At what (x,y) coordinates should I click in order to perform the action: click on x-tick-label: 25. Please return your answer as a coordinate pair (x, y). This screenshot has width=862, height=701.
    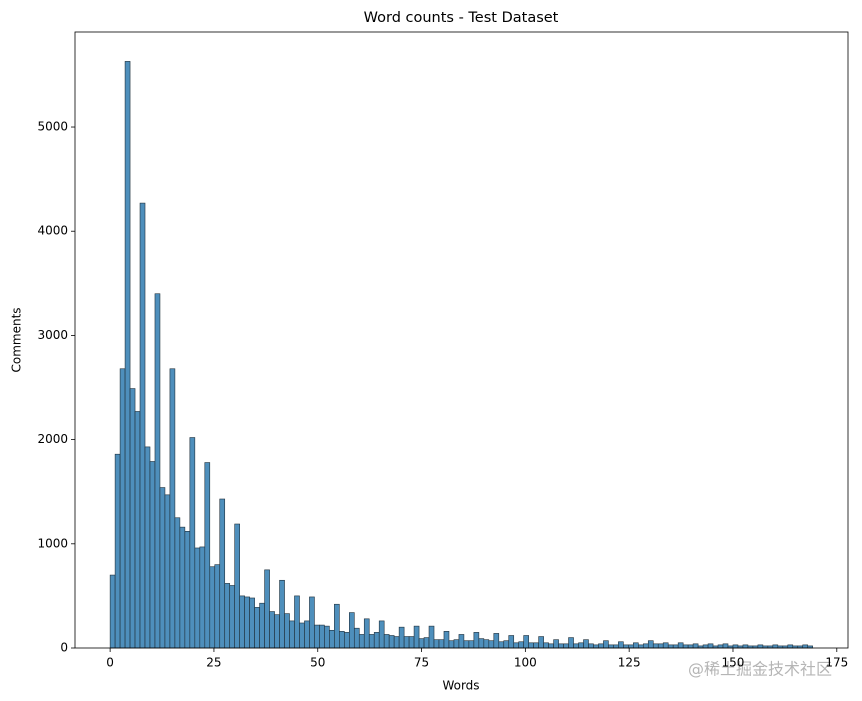
    Looking at the image, I should click on (213, 663).